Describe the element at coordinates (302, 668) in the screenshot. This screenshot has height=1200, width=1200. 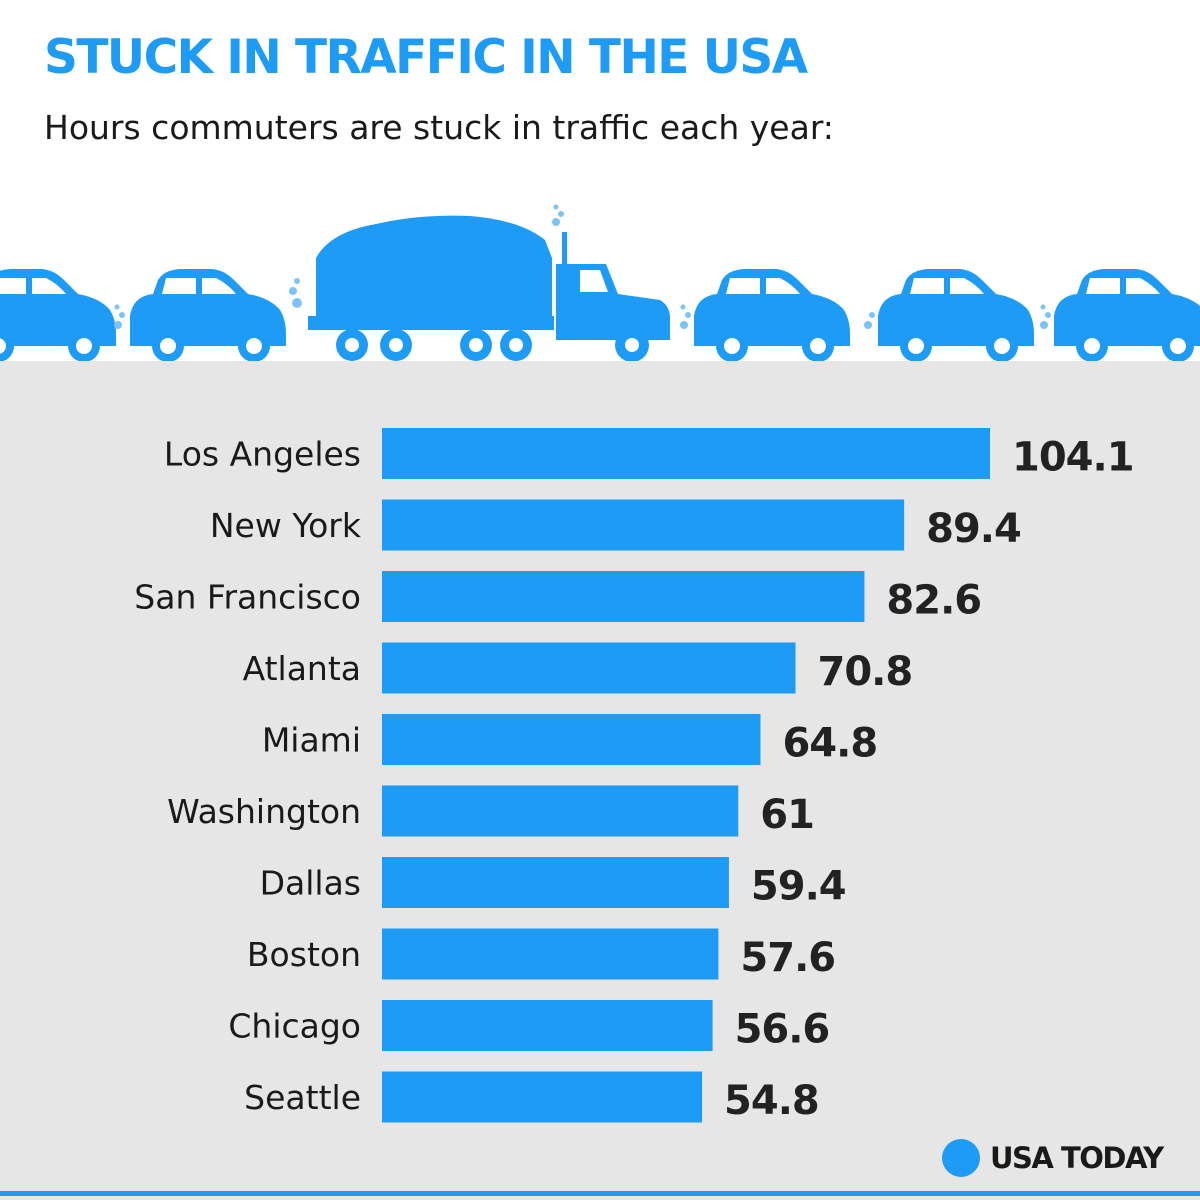
I see `category-label: Atlanta` at that location.